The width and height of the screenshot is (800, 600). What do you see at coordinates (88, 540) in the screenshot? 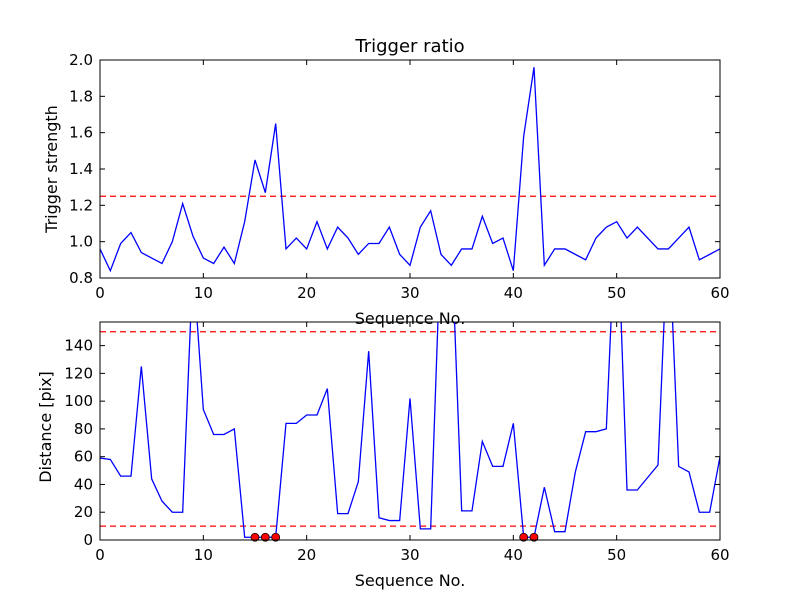
I see `y-tick-label: 0` at bounding box center [88, 540].